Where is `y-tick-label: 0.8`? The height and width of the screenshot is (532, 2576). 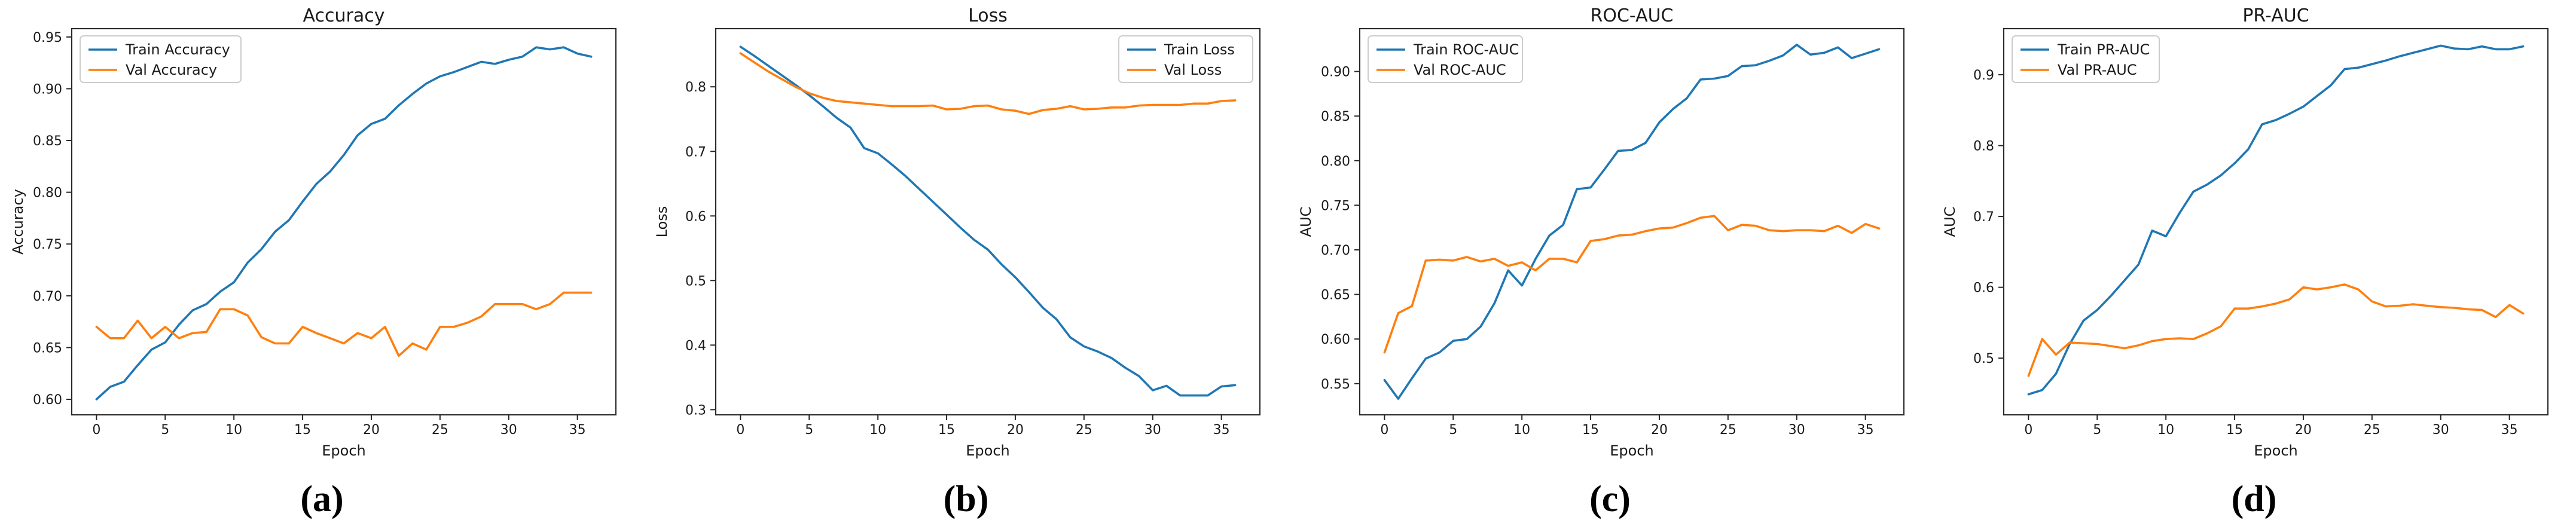
y-tick-label: 0.8 is located at coordinates (696, 87).